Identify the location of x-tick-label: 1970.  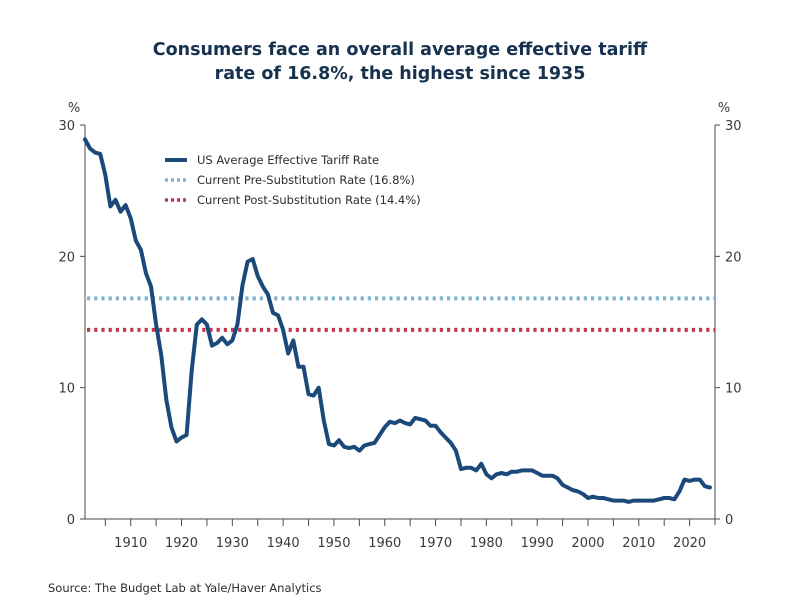
(435, 543).